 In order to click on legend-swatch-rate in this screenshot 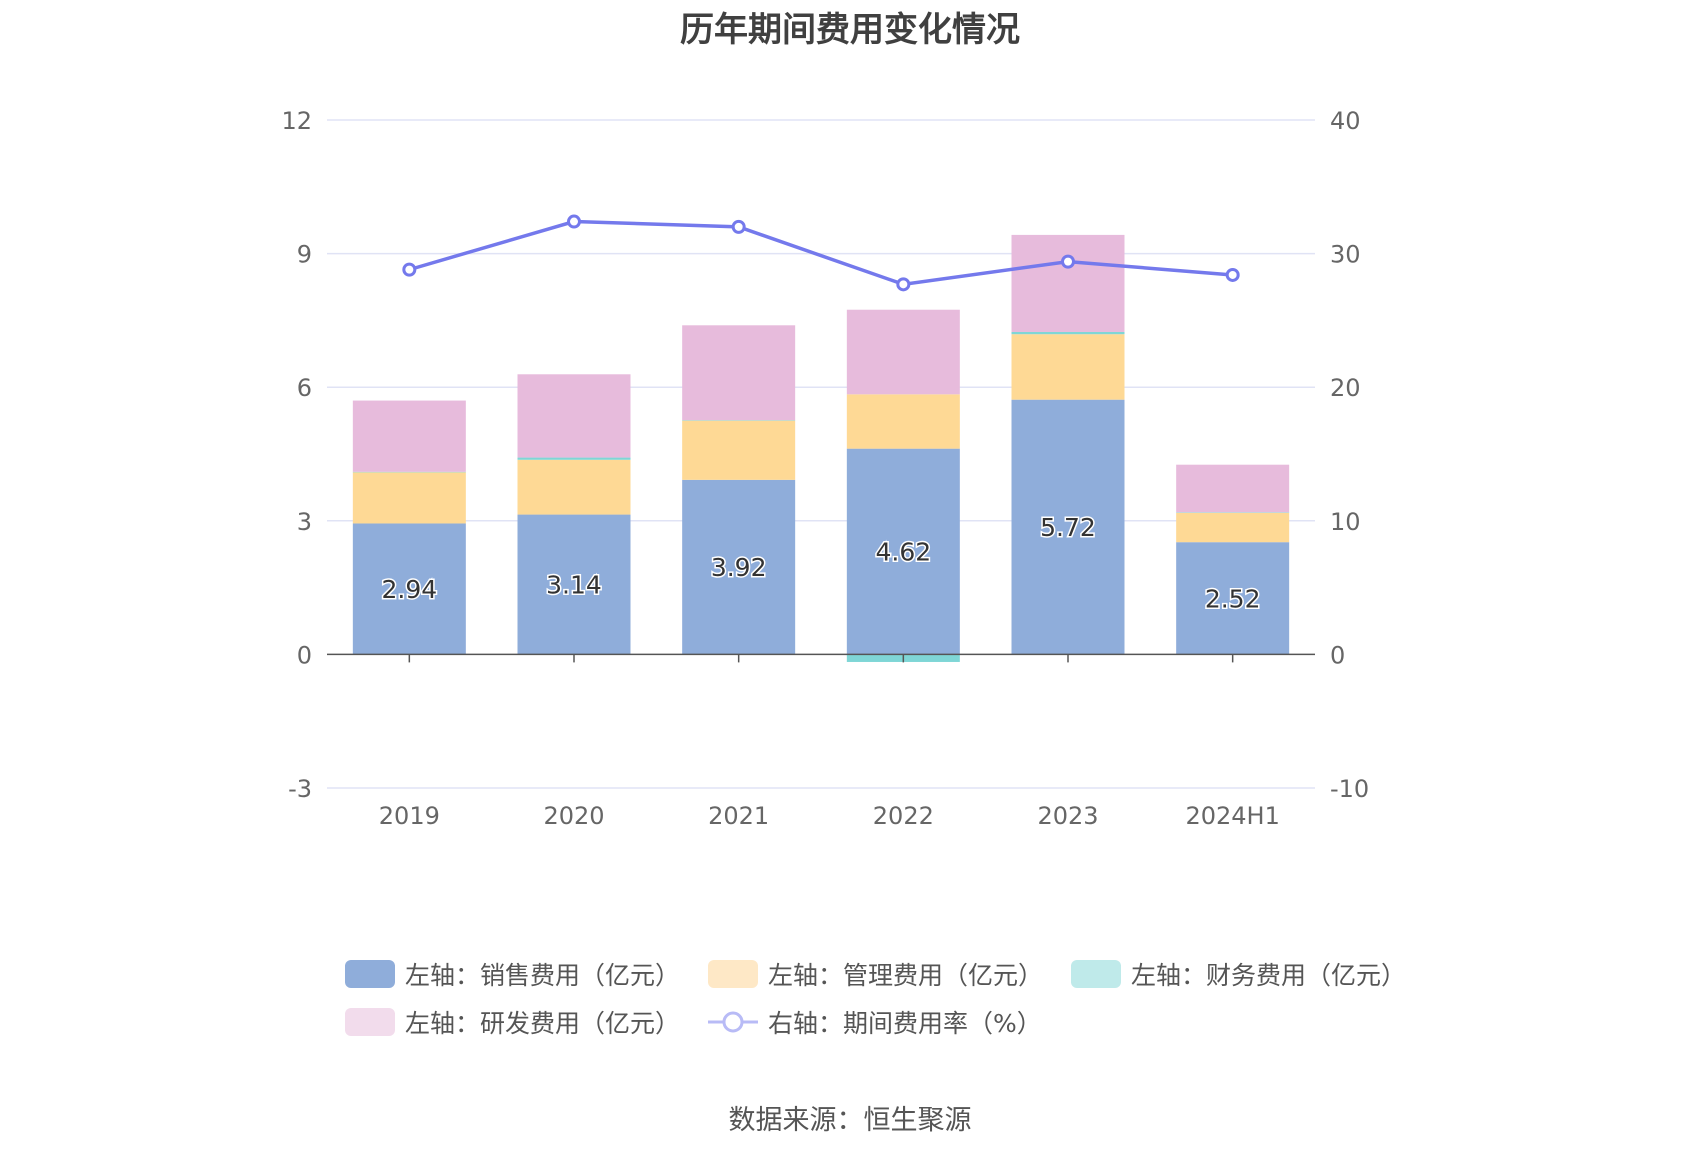, I will do `click(733, 1022)`.